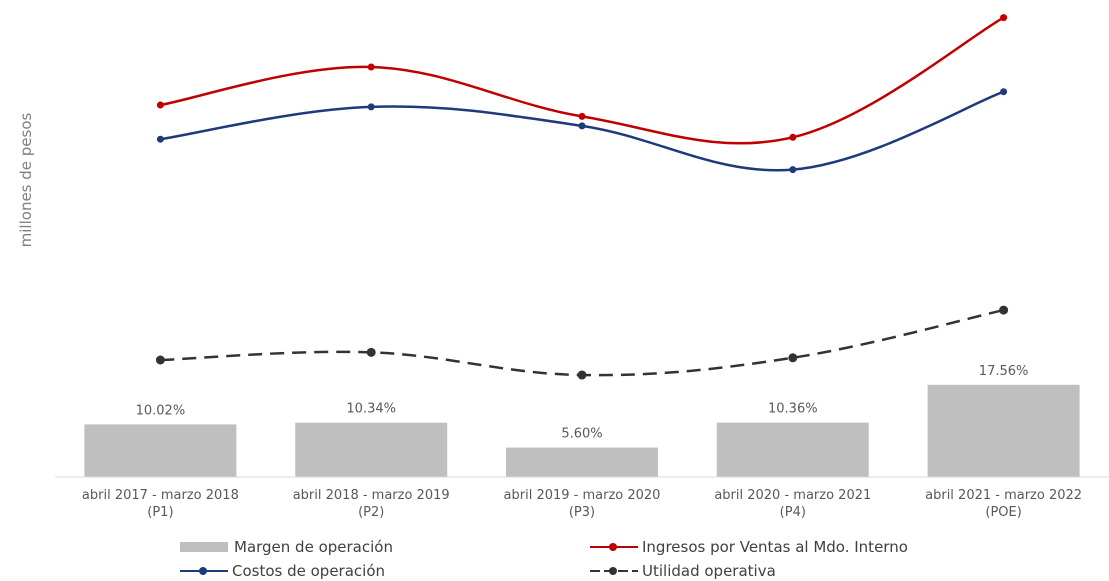 This screenshot has height=581, width=1109. I want to click on bar-value-label-2: 10.34%, so click(371, 409).